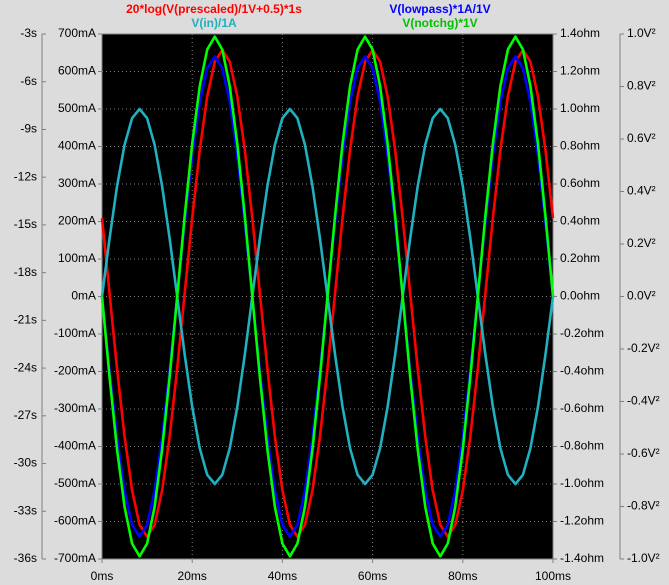  I want to click on legend-entry: V(in)/1A, so click(214, 23).